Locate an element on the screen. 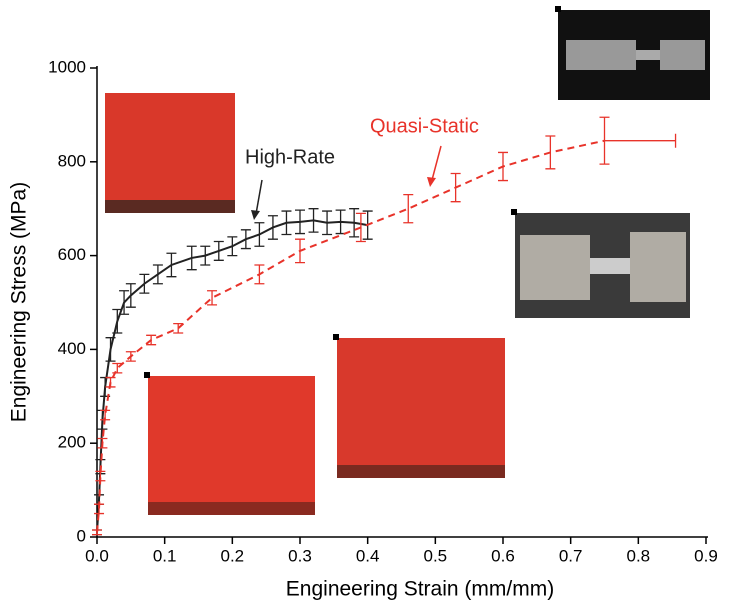 The height and width of the screenshot is (612, 732). x-tick-label: 0.3 is located at coordinates (300, 555).